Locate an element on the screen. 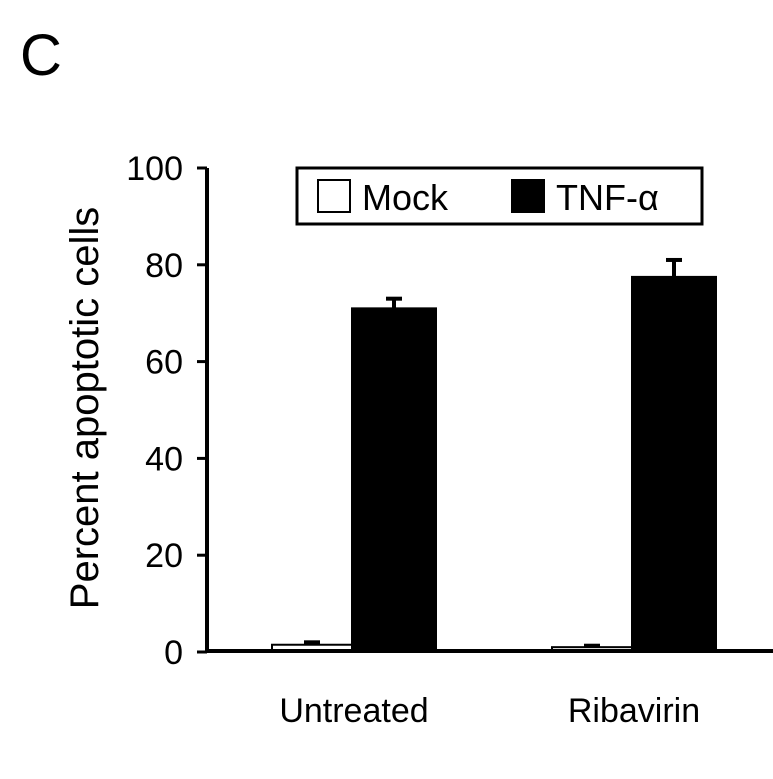 This screenshot has width=773, height=779. y-tick-label: 20 is located at coordinates (164, 556).